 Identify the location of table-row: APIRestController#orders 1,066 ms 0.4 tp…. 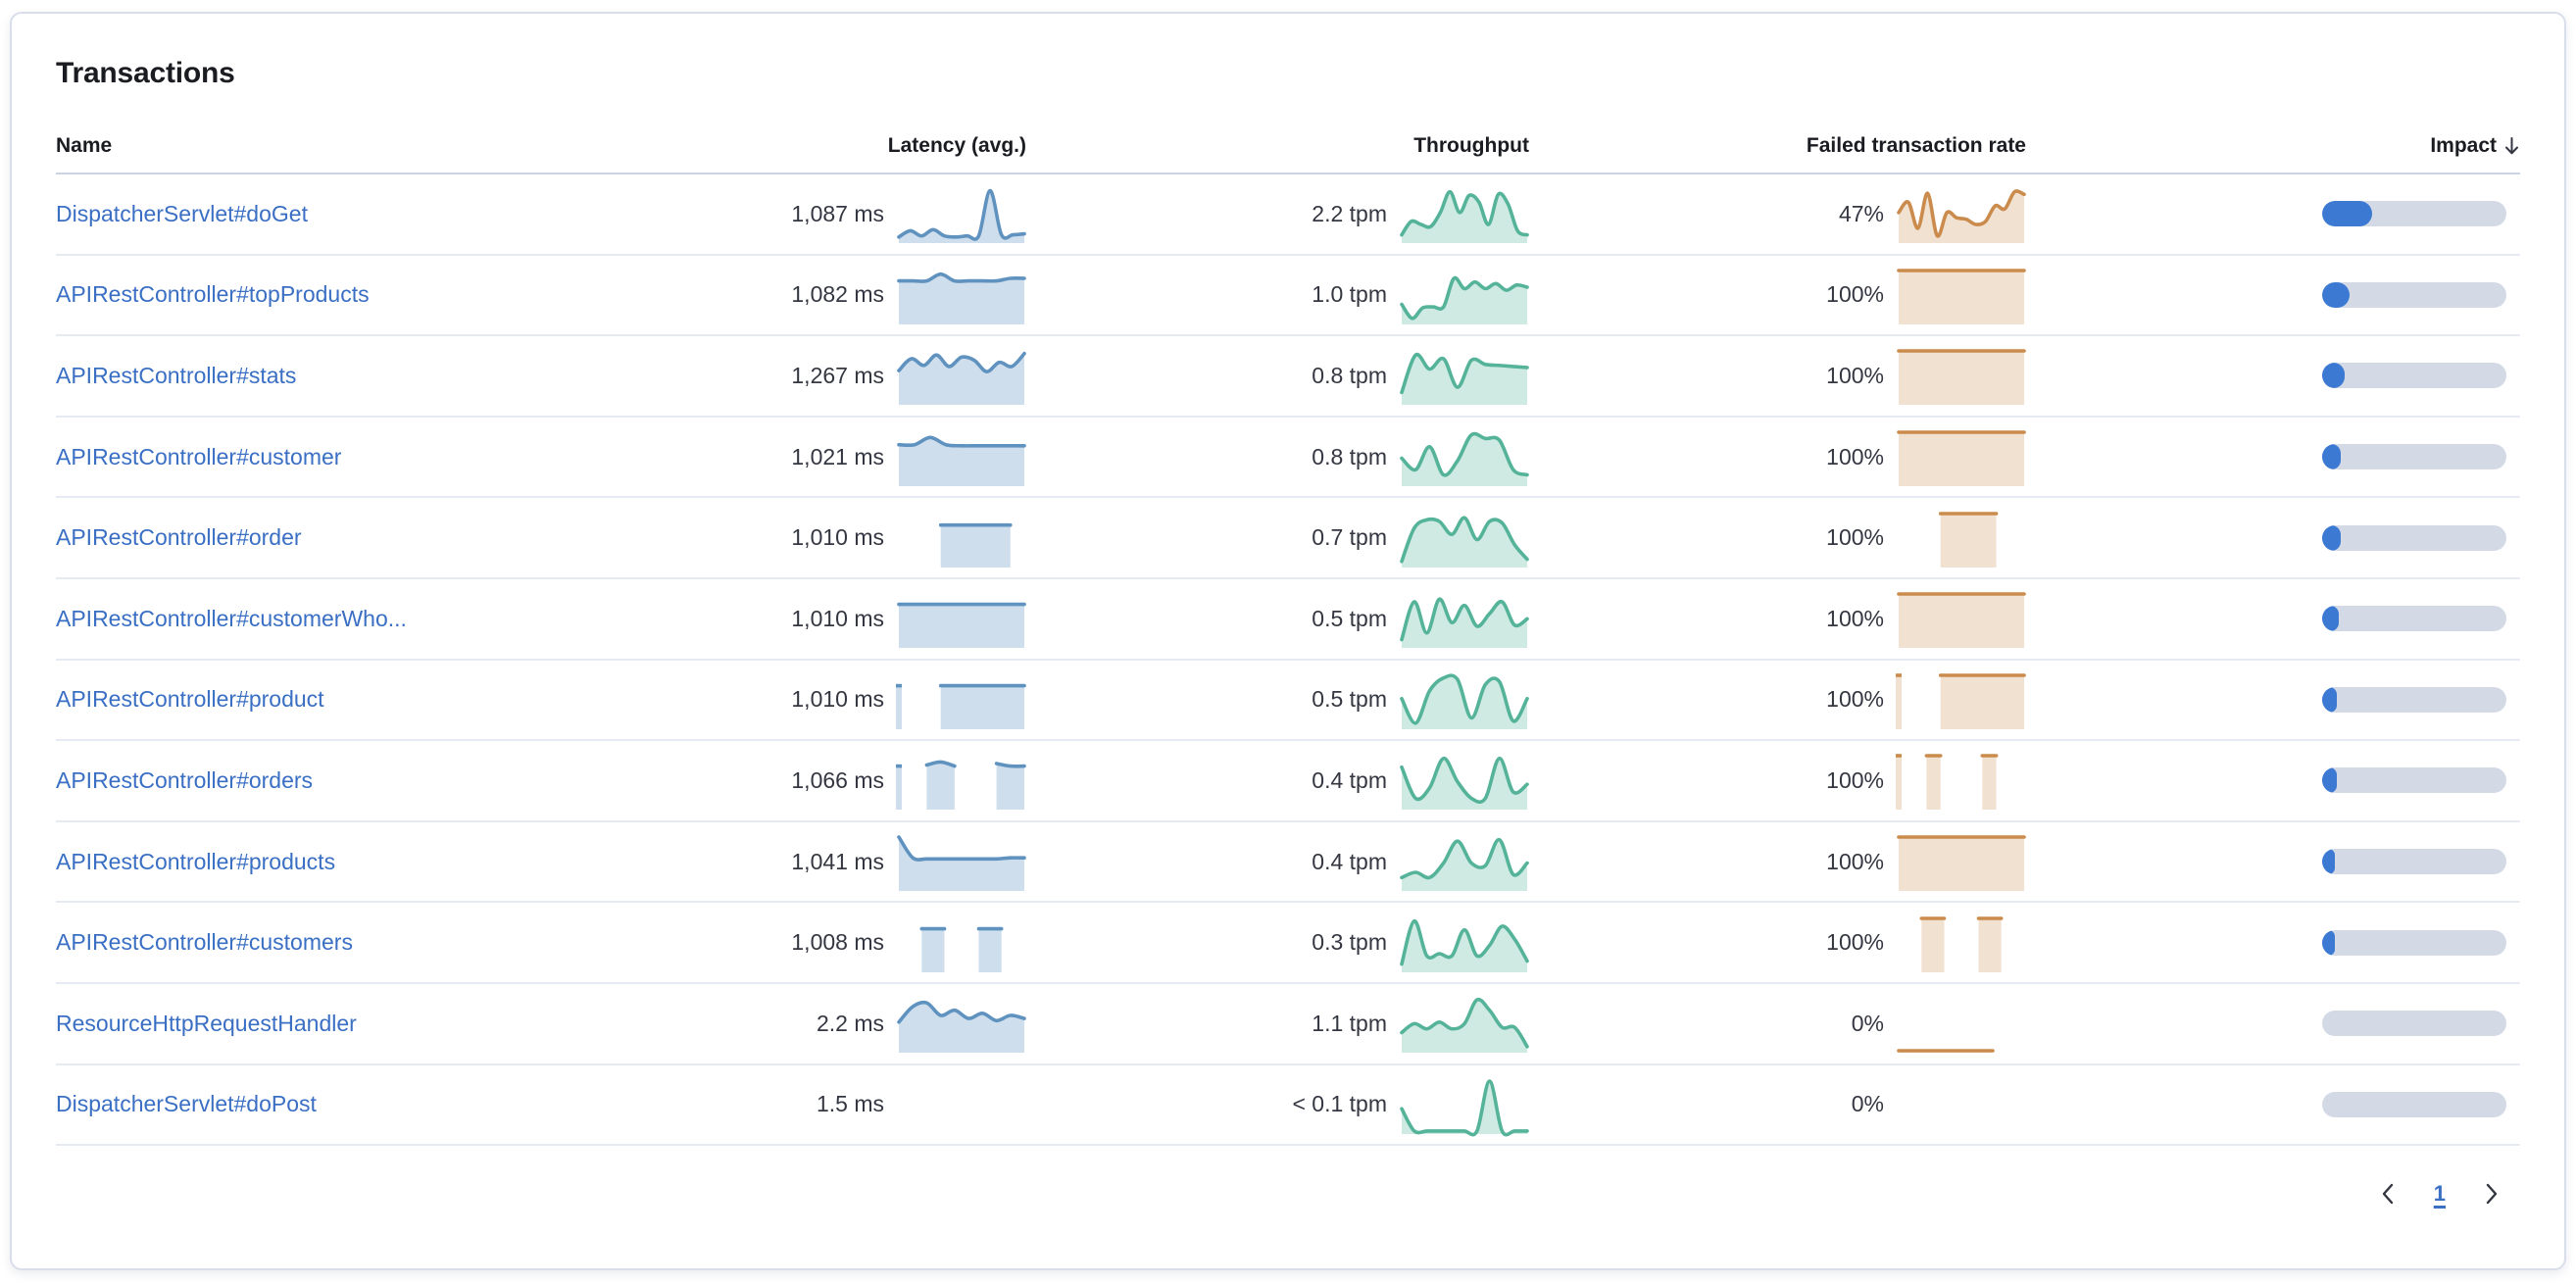
(1288, 781).